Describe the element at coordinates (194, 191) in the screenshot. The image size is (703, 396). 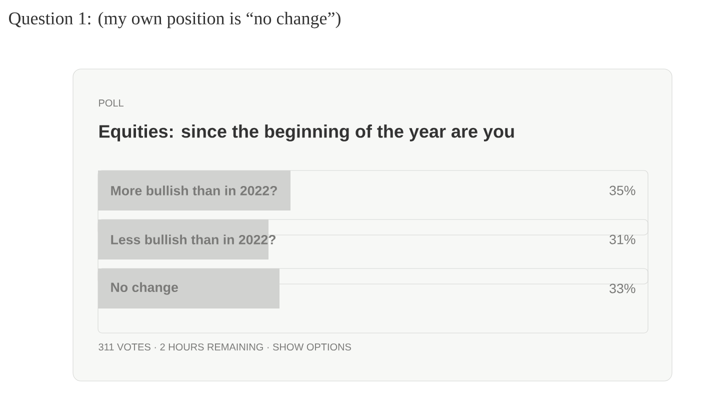
I see `y-tick-label: More bullish than in 2022?` at that location.